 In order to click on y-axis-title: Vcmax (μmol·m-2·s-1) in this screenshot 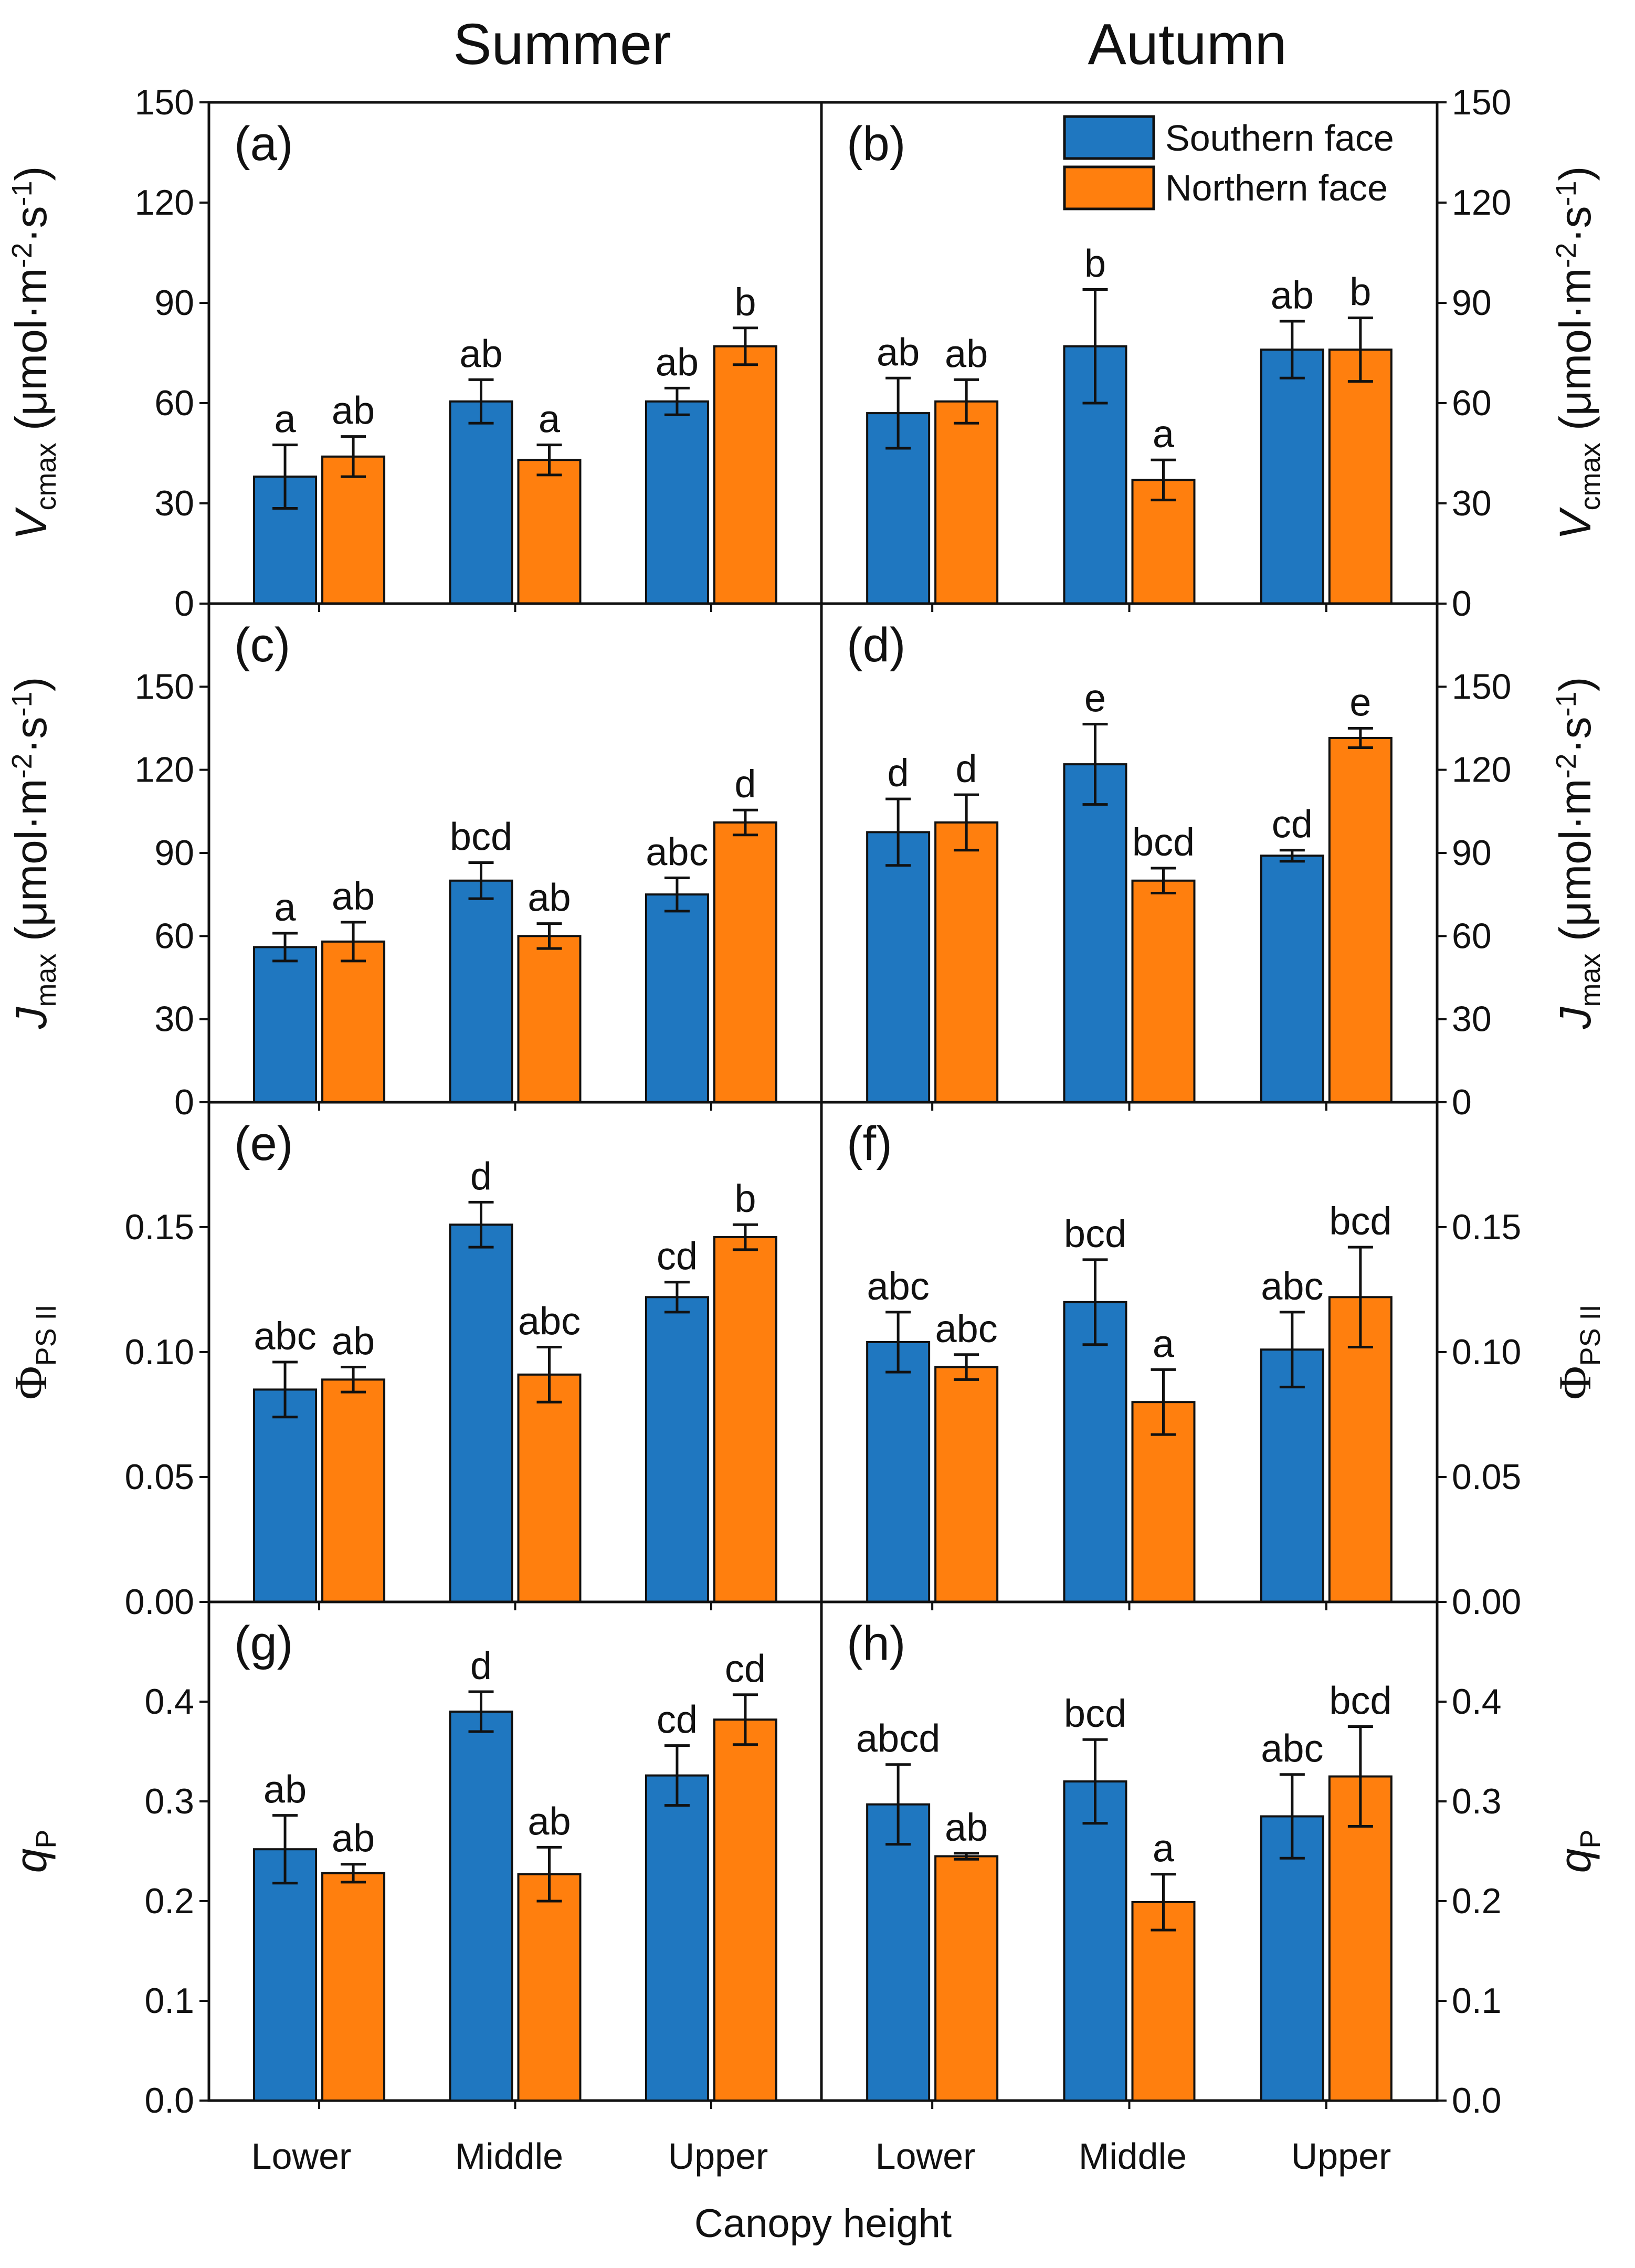, I will do `click(34, 353)`.